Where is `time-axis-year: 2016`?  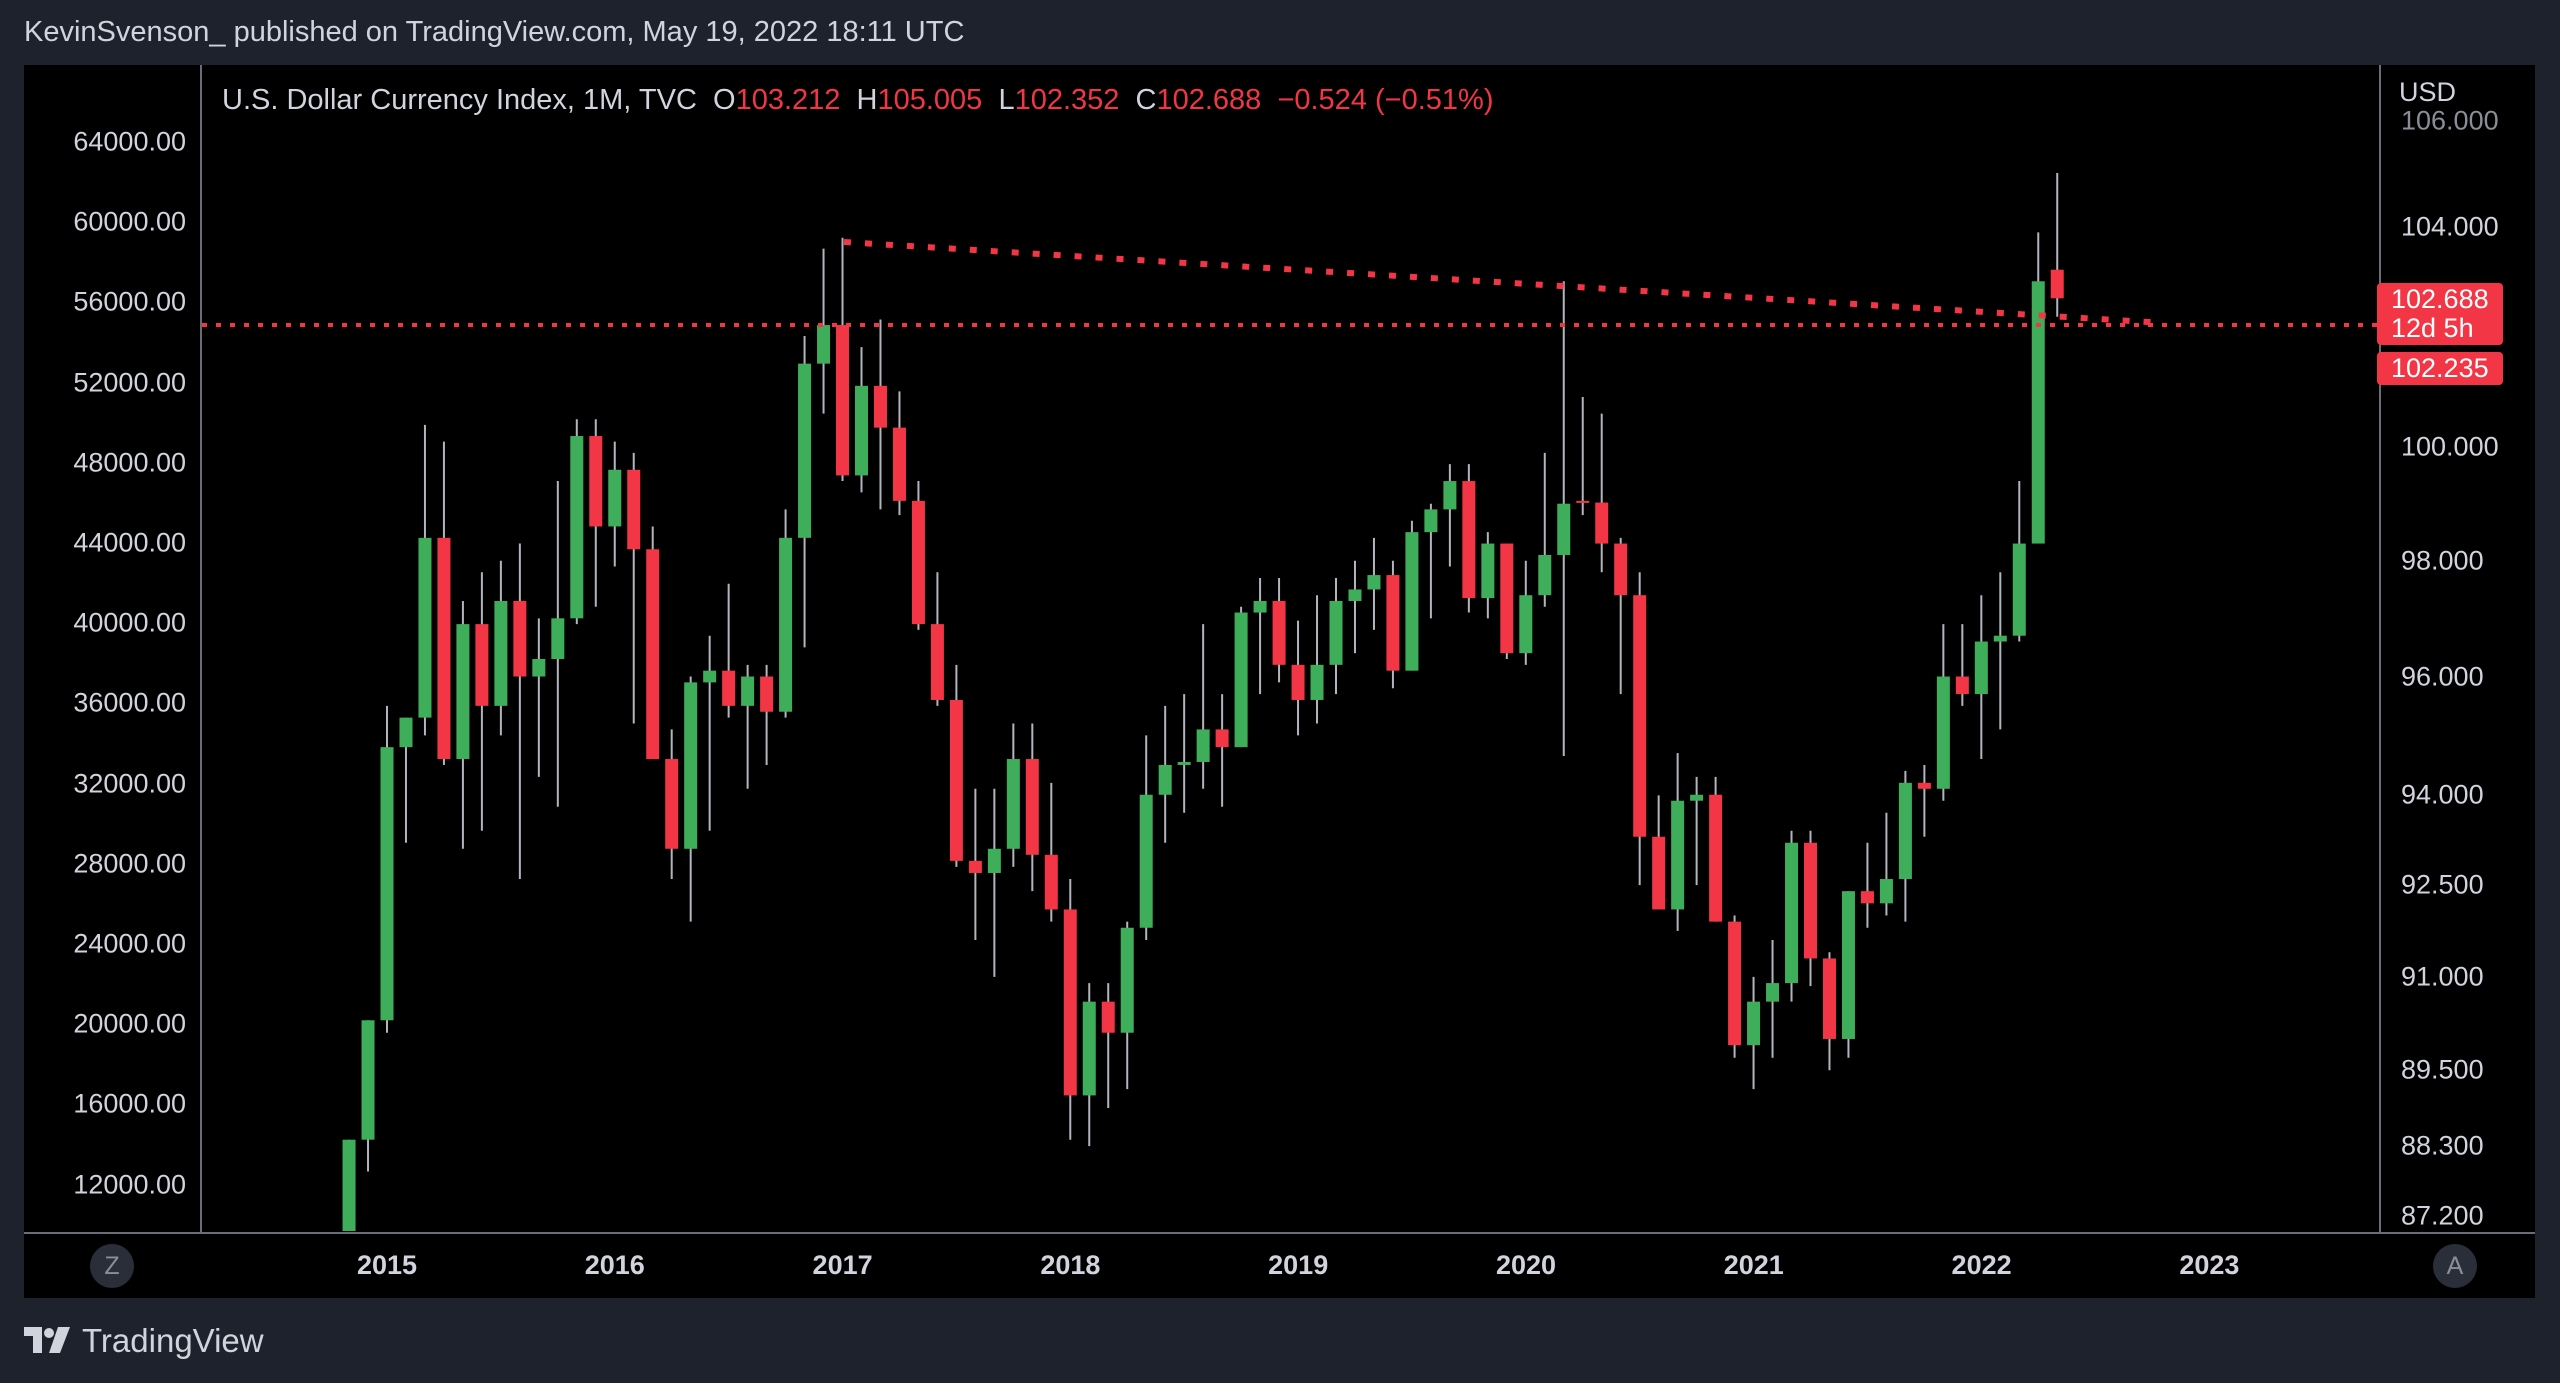 time-axis-year: 2016 is located at coordinates (614, 1265).